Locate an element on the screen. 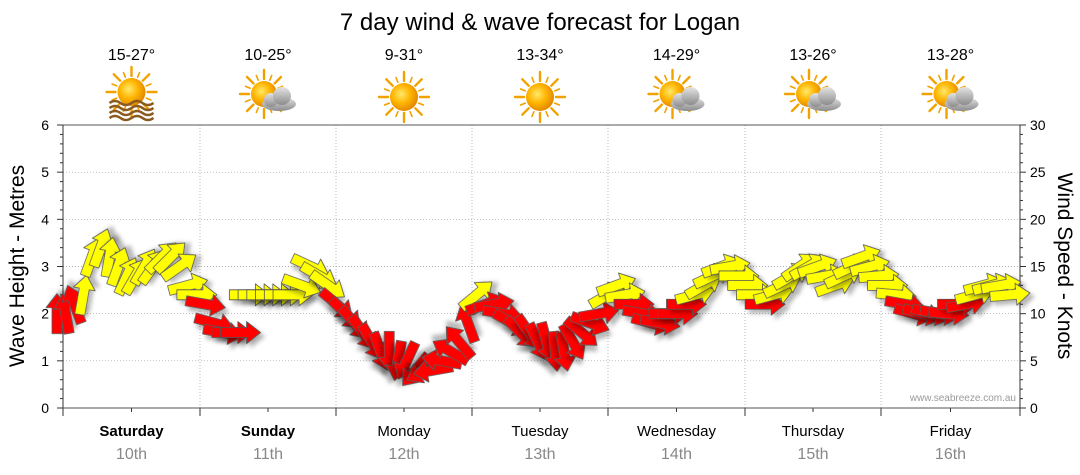 The height and width of the screenshot is (475, 1080). day-date: 11th is located at coordinates (268, 454).